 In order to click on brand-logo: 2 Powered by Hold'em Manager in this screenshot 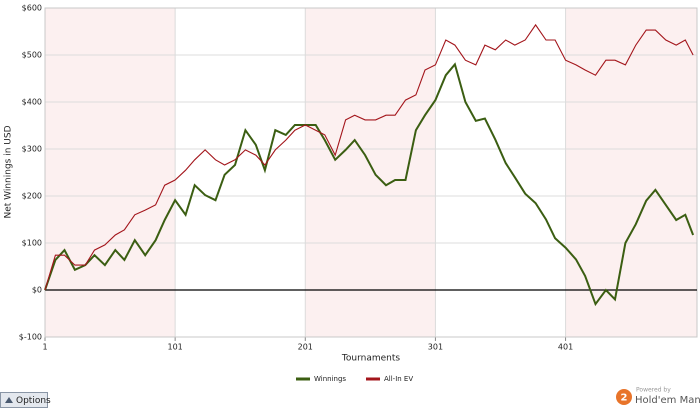, I will do `click(658, 396)`.